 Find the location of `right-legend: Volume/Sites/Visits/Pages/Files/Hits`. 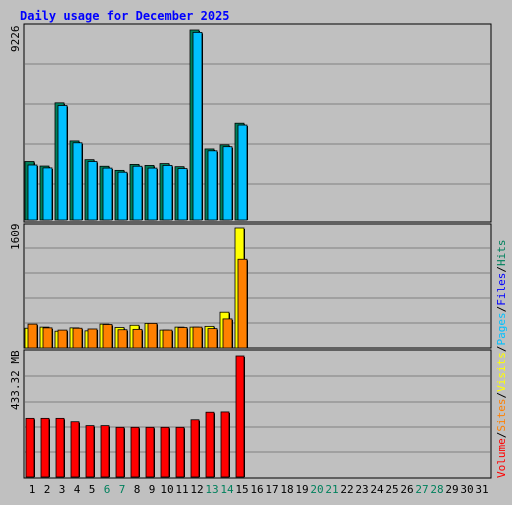

right-legend: Volume/Sites/Visits/Pages/Files/Hits is located at coordinates (501, 359).